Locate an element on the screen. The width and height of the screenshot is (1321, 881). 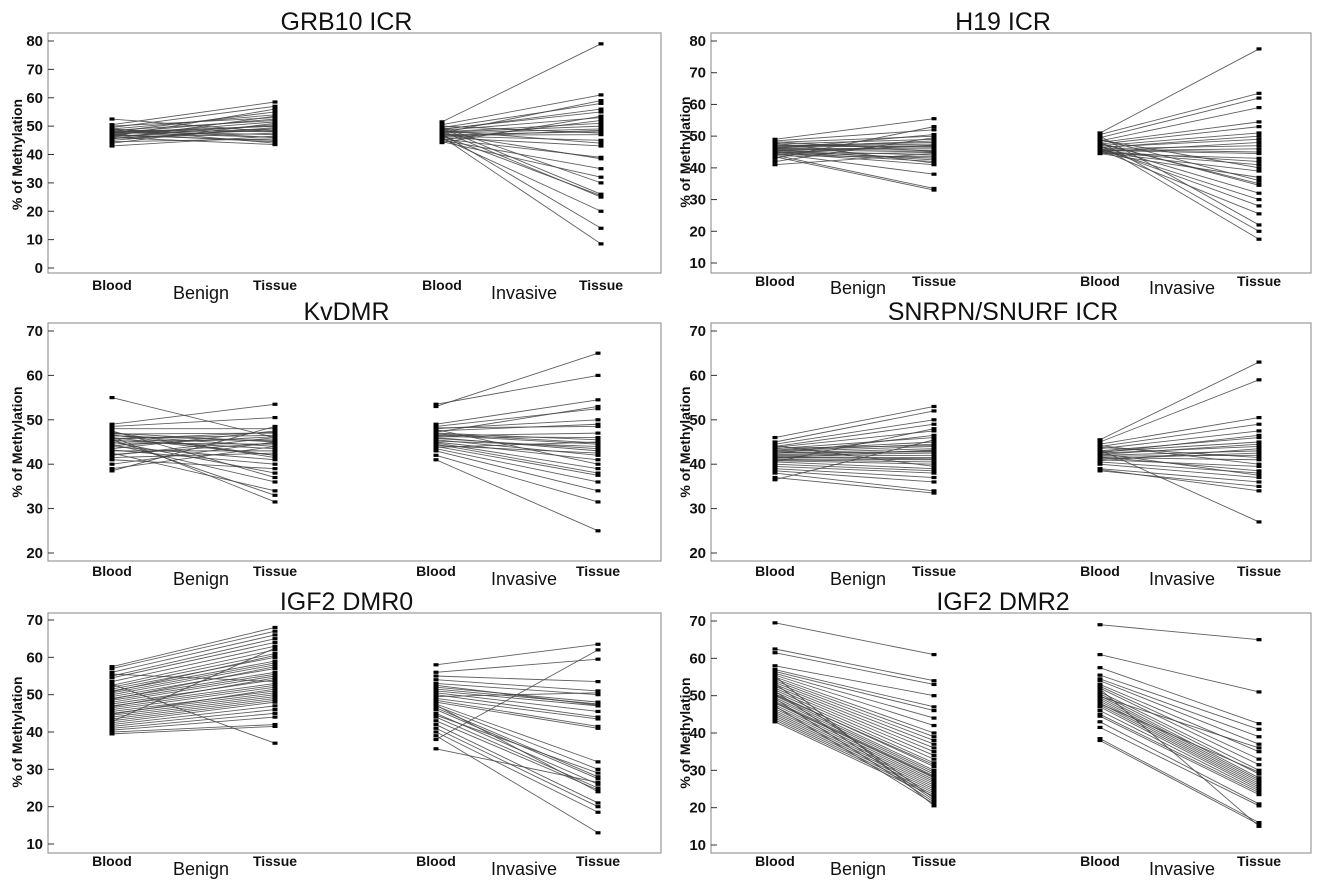
y-tick-label: 40 is located at coordinates (34, 732).